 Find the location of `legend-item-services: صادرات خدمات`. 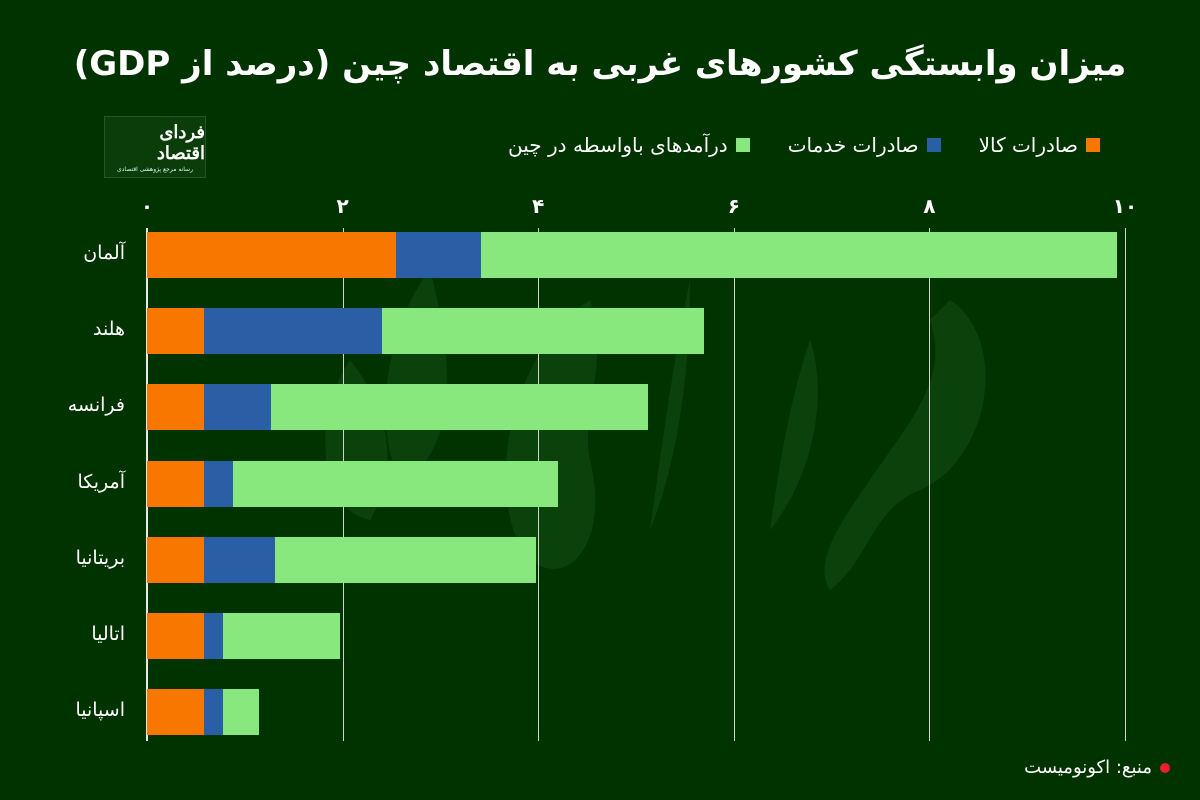

legend-item-services: صادرات خدمات is located at coordinates (864, 145).